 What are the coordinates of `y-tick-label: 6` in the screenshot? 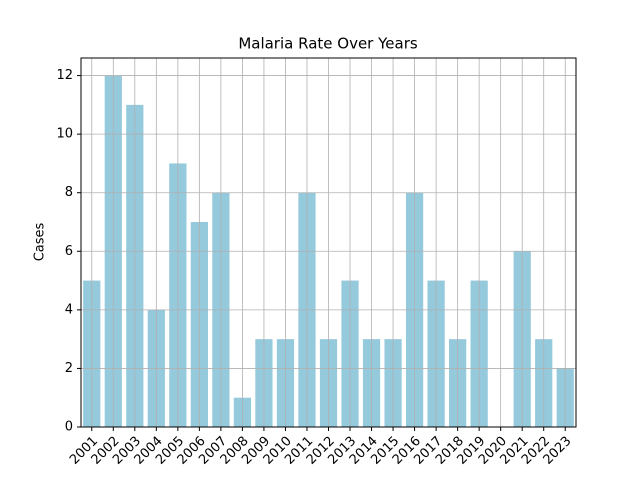 It's located at (69, 251).